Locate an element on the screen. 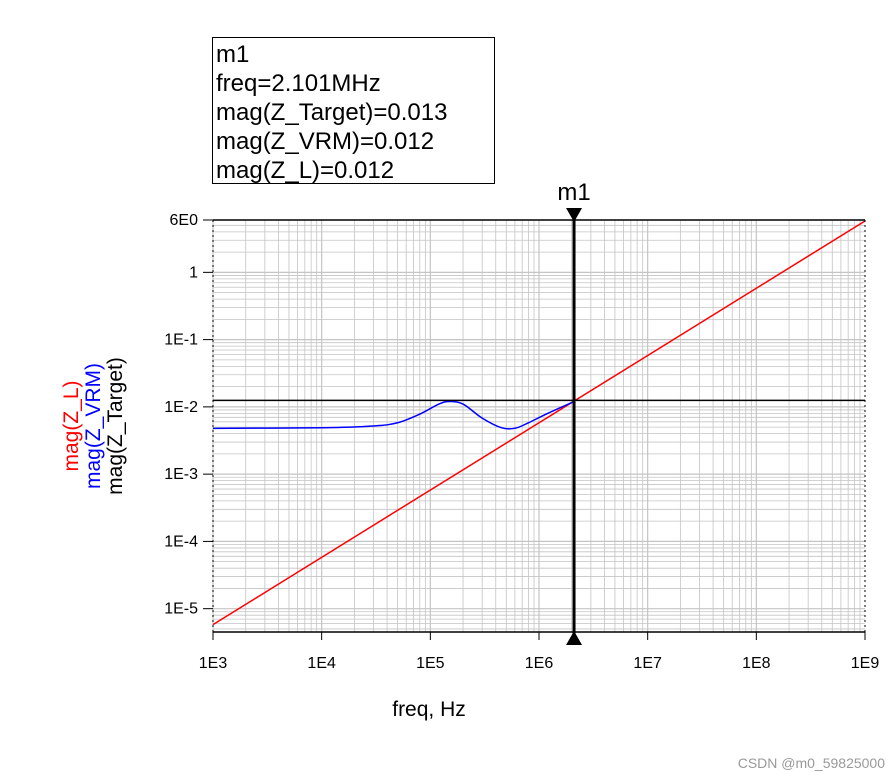 The image size is (891, 779). x-tick-label: 1E7 is located at coordinates (647, 663).